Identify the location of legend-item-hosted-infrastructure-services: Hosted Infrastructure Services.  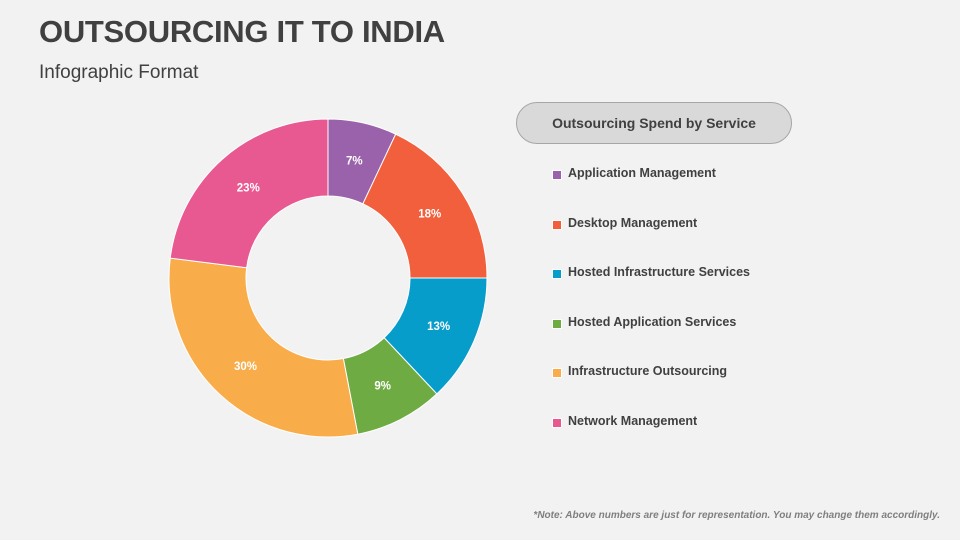
(651, 272).